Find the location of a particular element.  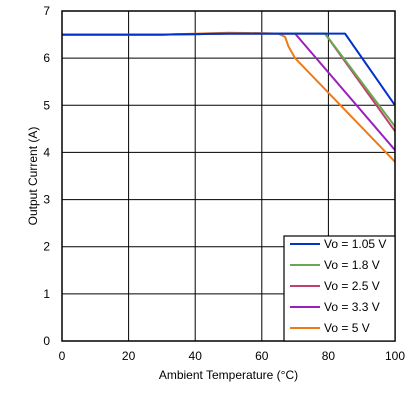

legend-box is located at coordinates (339, 288).